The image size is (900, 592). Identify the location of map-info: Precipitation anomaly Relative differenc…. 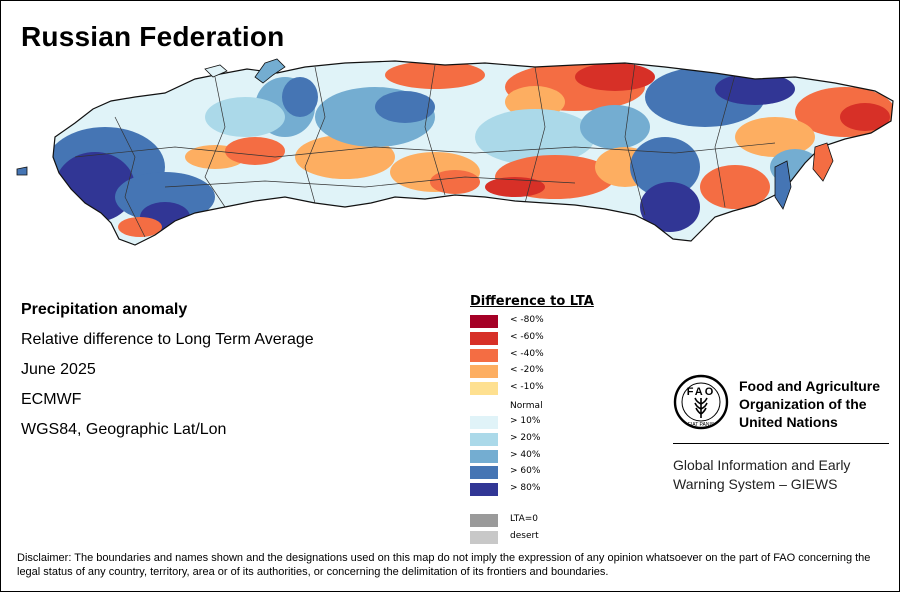
(167, 374).